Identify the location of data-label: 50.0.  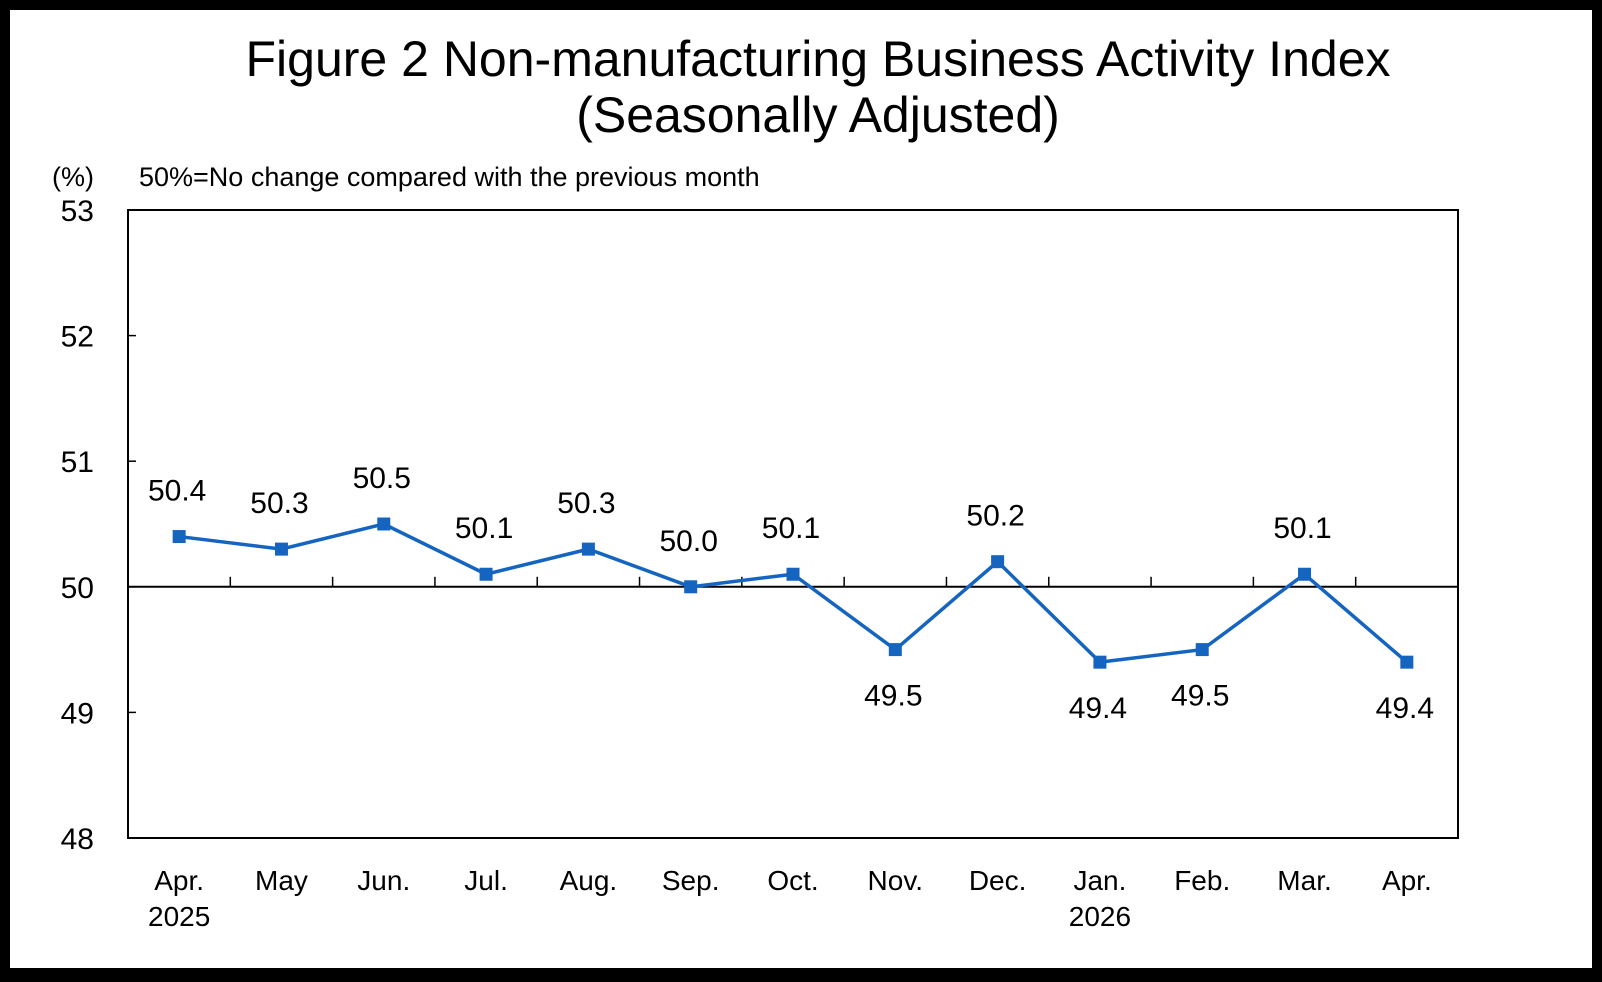
(688, 541).